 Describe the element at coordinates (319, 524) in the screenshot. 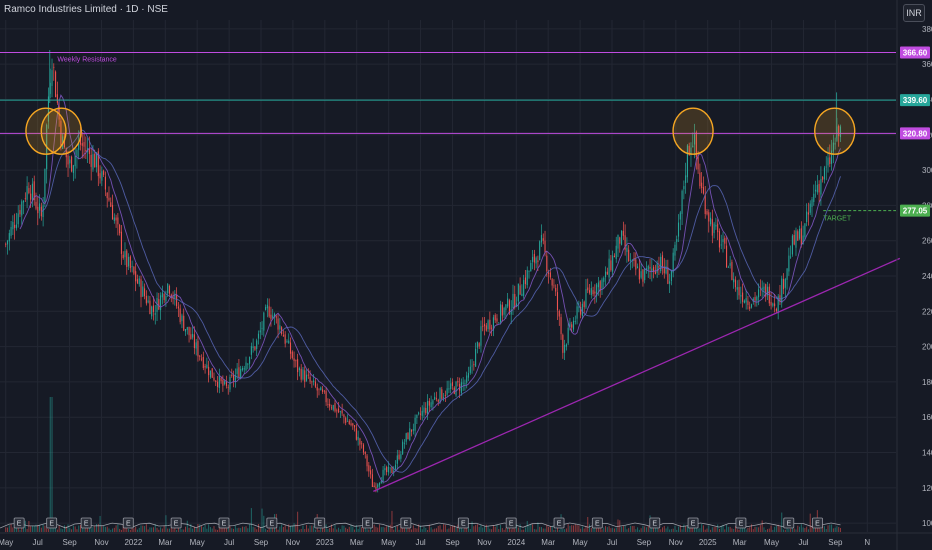

I see `earnings-marker-label: E` at that location.